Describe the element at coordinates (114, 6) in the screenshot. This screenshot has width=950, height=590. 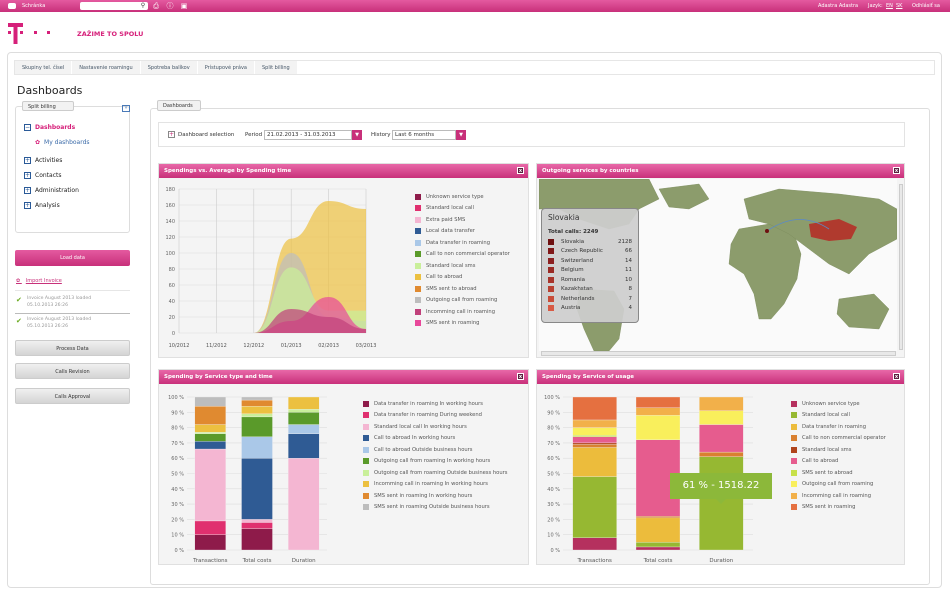
I see `search-input` at that location.